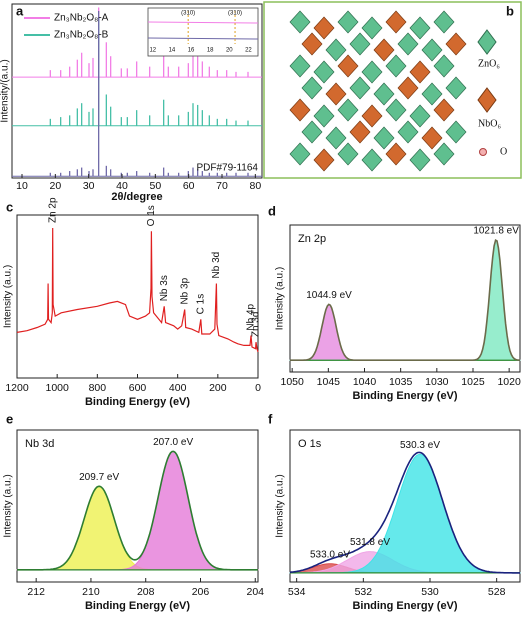 This screenshot has height=619, width=524. Describe the element at coordinates (487, 100) in the screenshot. I see `nbo6-icon` at that location.